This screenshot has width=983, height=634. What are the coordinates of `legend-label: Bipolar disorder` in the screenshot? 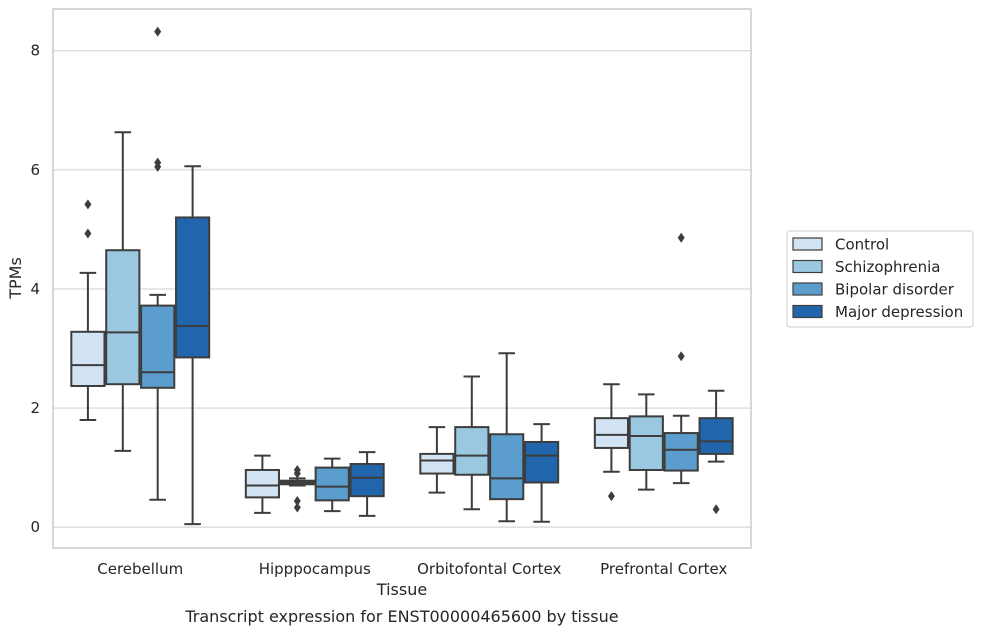 It's located at (895, 290).